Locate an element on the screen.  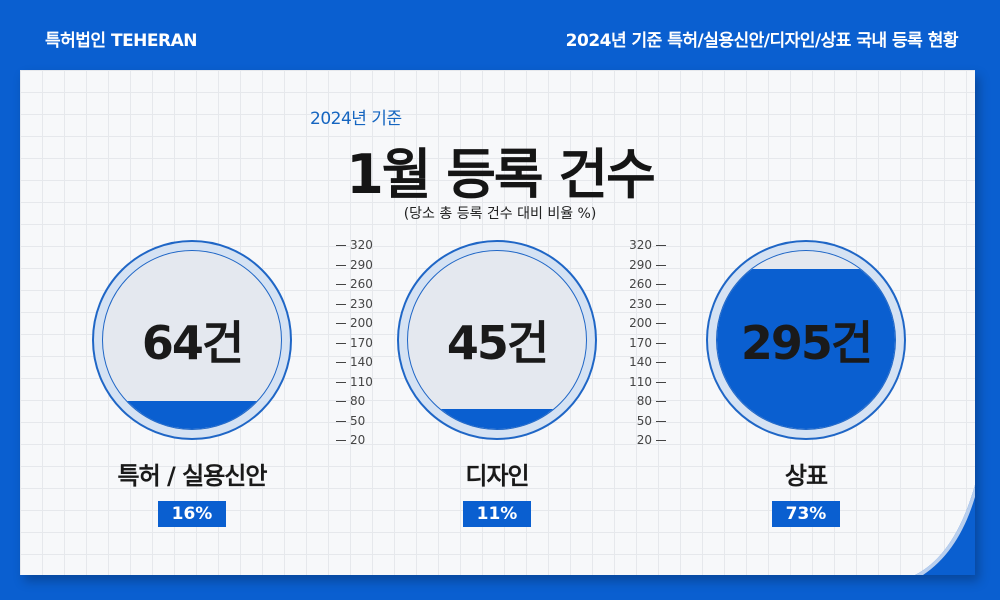
gauge-inner: 45건 is located at coordinates (497, 340).